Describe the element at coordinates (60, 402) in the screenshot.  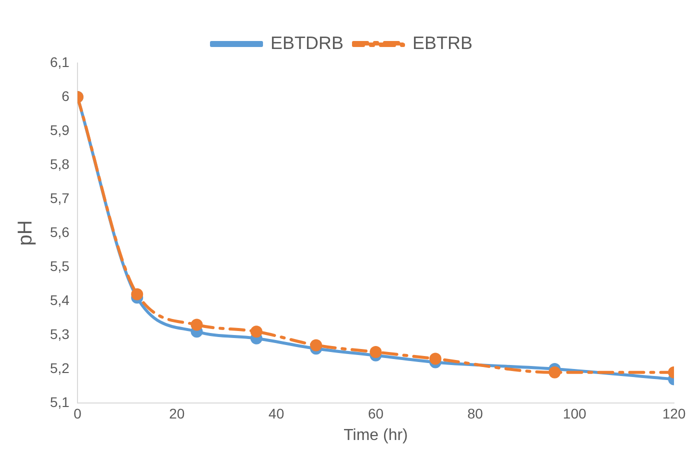
I see `y-tick-label: 5,1` at that location.